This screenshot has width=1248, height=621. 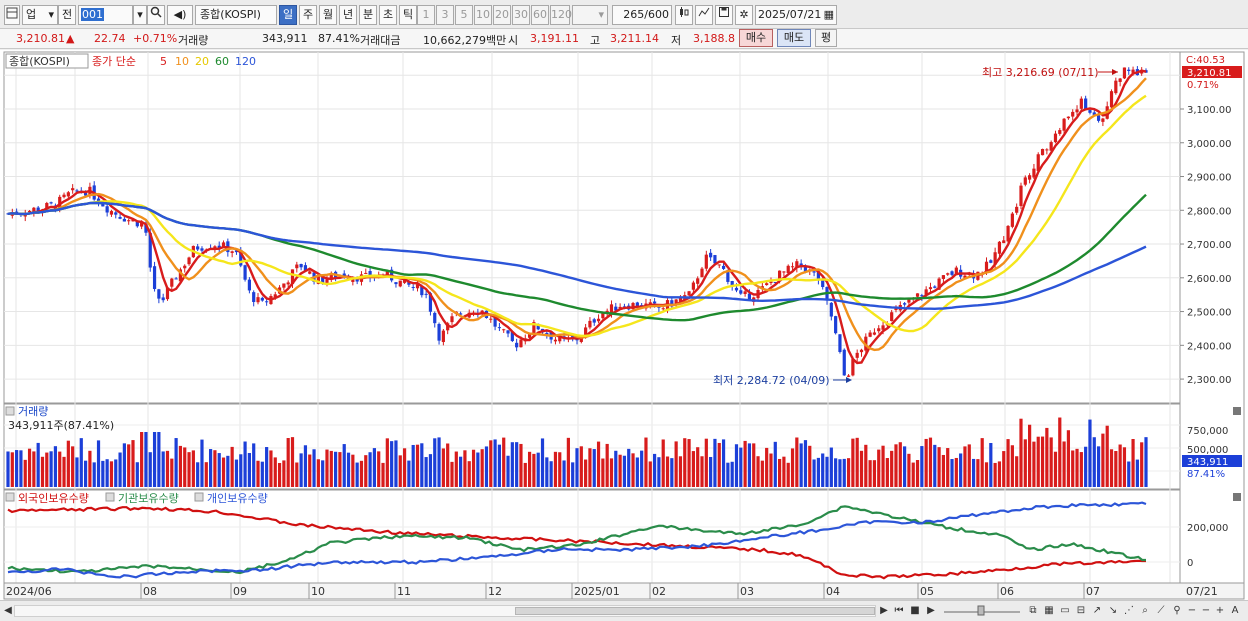 I want to click on zoom-in-icon: +, so click(x=1220, y=610).